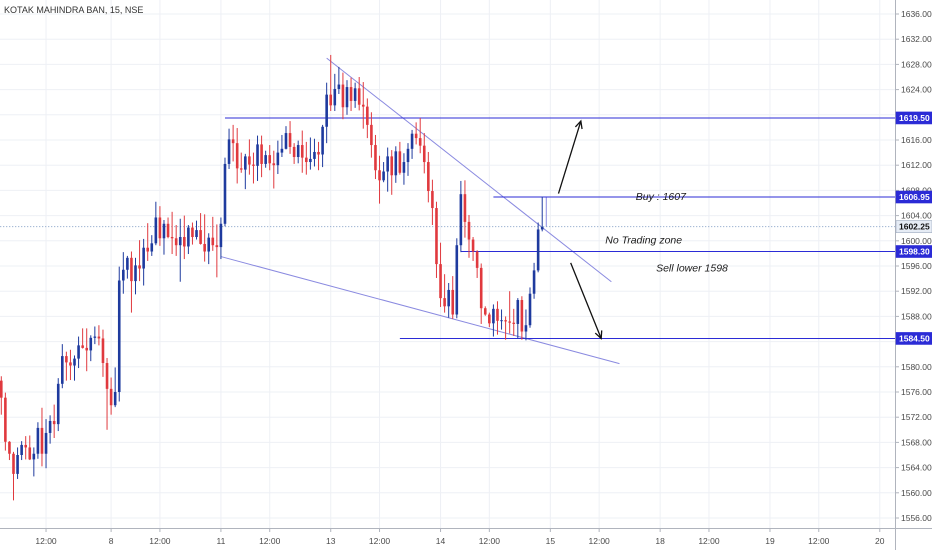  I want to click on resistance-1619-tag-bg, so click(913, 118).